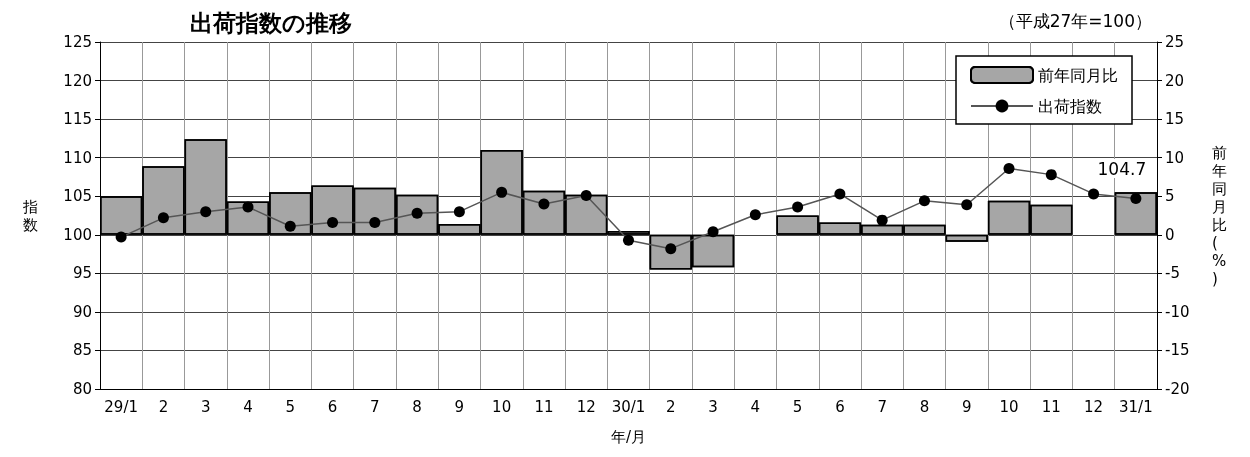 The width and height of the screenshot is (1250, 457). I want to click on y-tick-label: 125, so click(77, 42).